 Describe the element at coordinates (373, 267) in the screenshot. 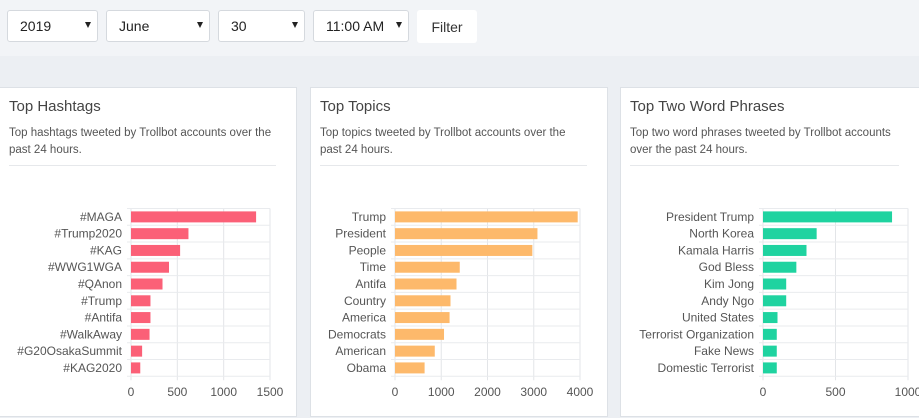

I see `category-label: Time` at that location.